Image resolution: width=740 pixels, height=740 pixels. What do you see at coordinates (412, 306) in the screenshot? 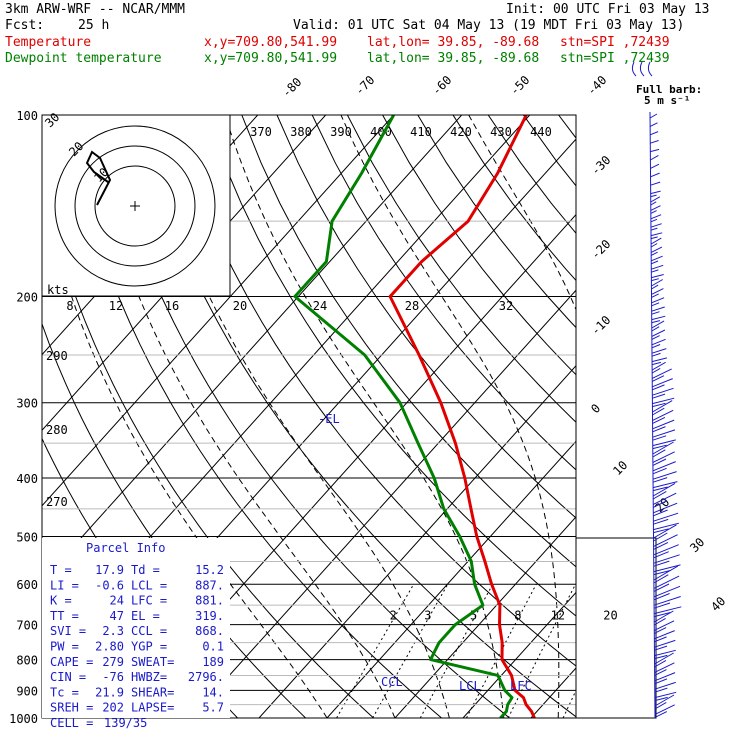
I see `hodograph-speed-label: 28` at bounding box center [412, 306].